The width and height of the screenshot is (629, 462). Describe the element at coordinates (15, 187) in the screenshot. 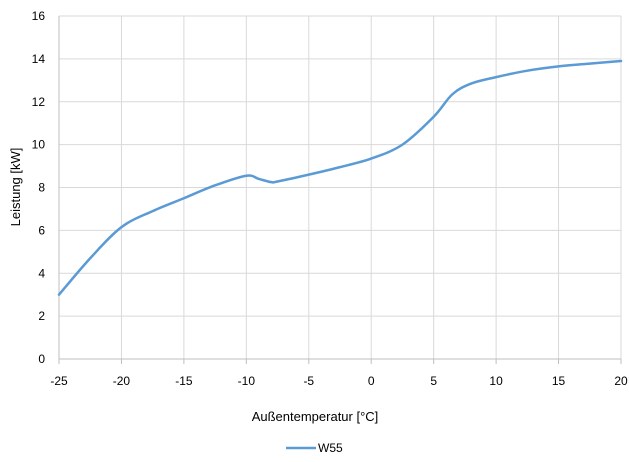

I see `y-axis-title: Leistung [kW]` at that location.